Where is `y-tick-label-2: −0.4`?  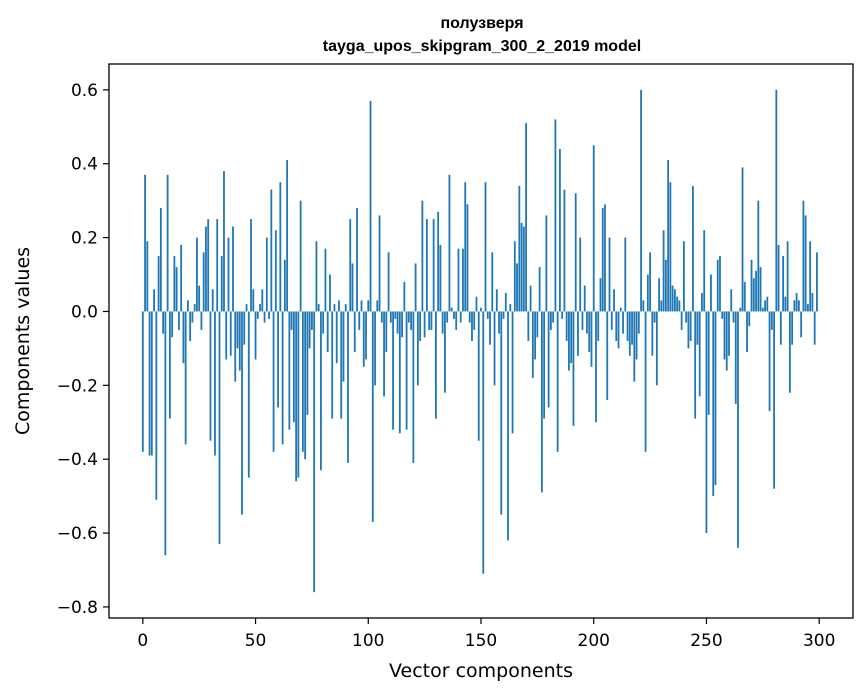
y-tick-label-2: −0.4 is located at coordinates (77, 460).